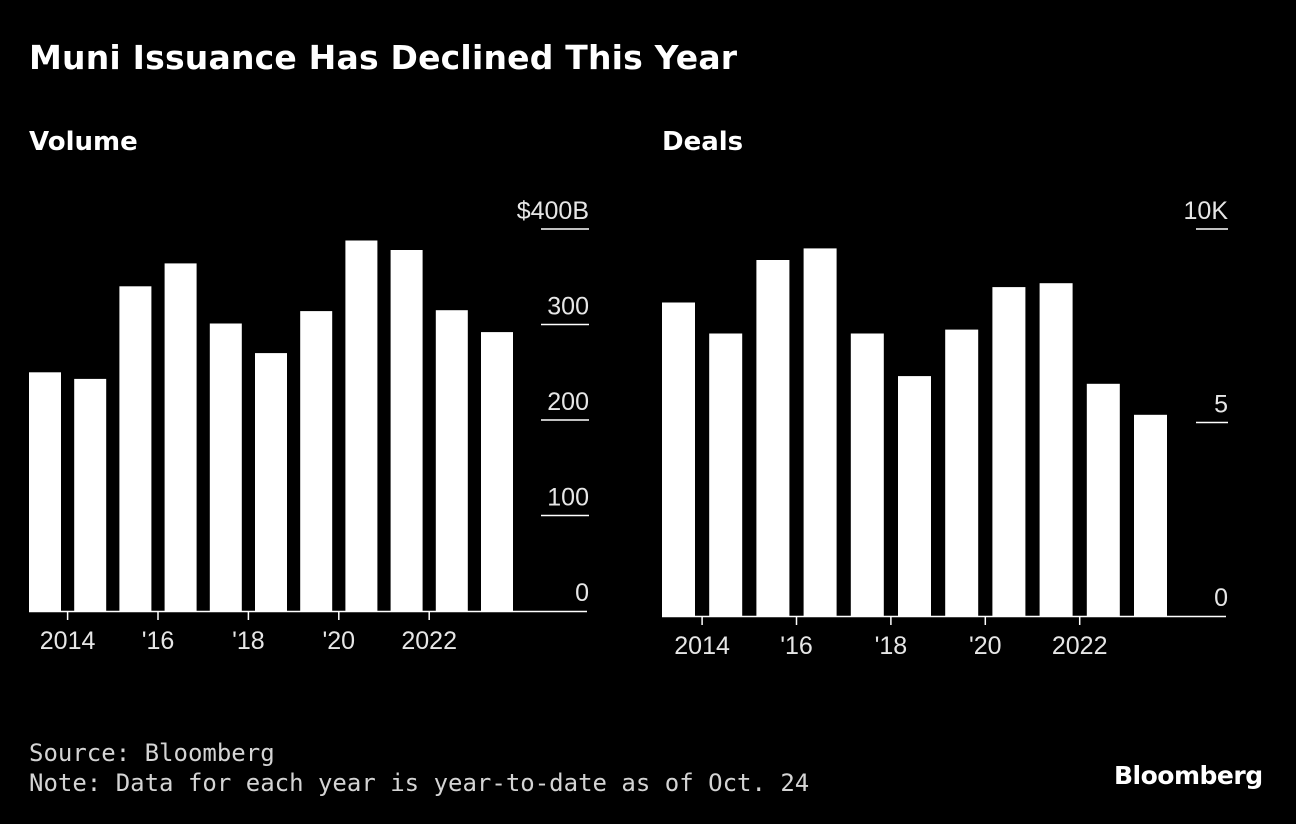 The image size is (1296, 824). I want to click on volume-panel-title: Volume, so click(83, 142).